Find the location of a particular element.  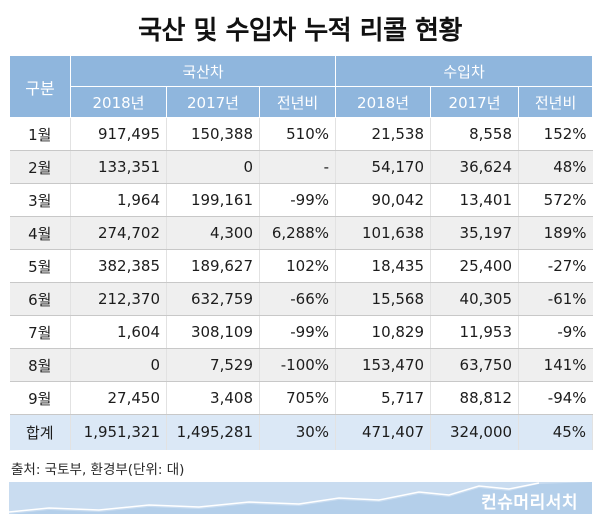

total-cell: 324,000 is located at coordinates (475, 432).